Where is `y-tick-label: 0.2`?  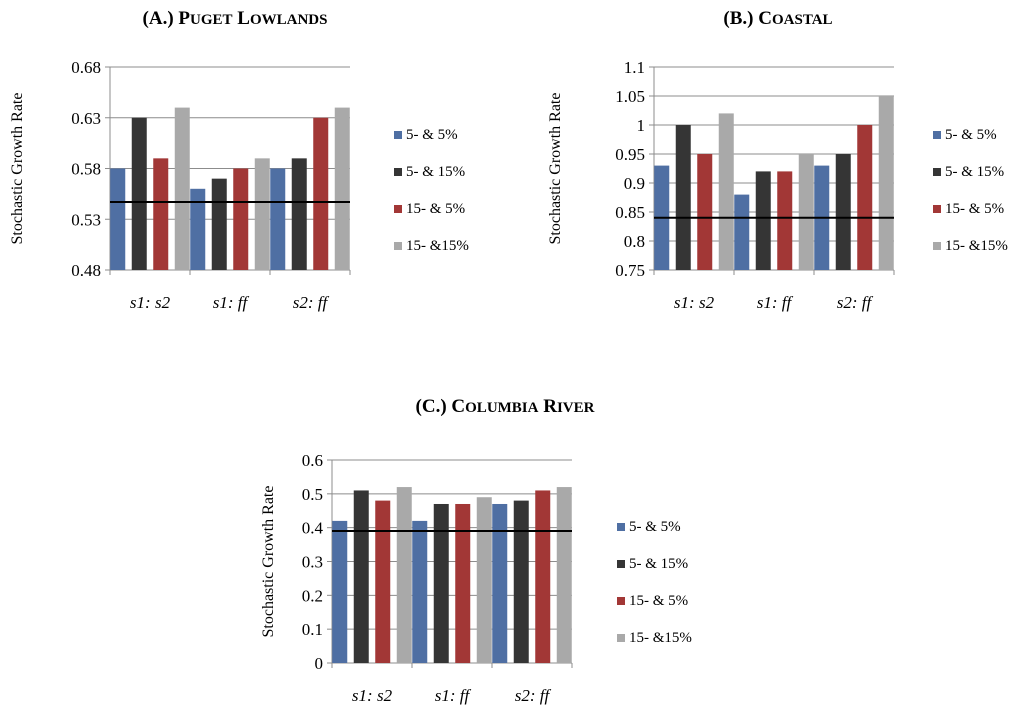
y-tick-label: 0.2 is located at coordinates (312, 595).